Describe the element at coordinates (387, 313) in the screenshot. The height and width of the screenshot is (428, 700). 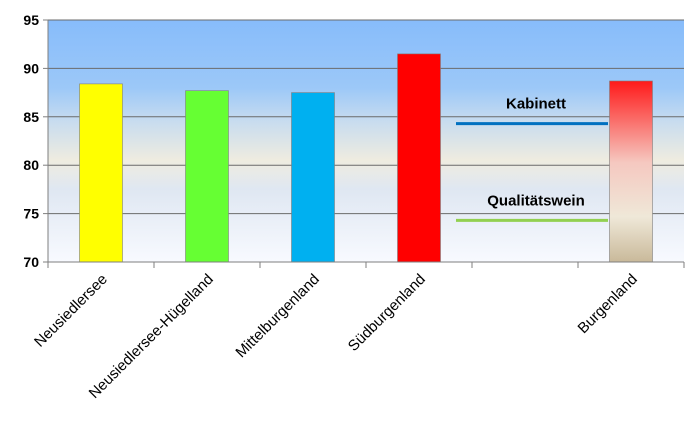
I see `x-category-label: Südburgenland` at that location.